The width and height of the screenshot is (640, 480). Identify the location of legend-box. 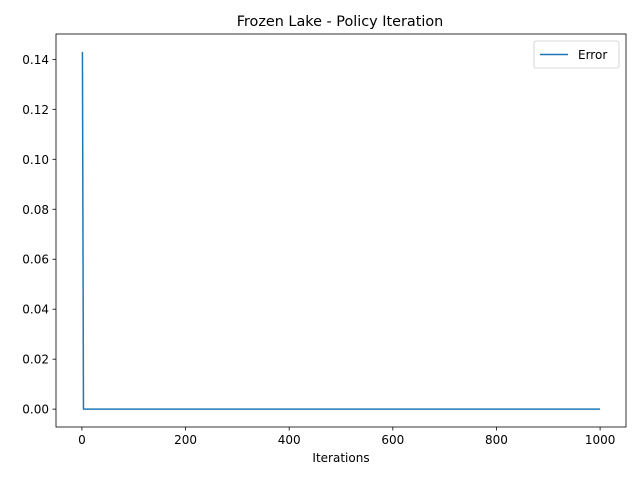
(576, 54).